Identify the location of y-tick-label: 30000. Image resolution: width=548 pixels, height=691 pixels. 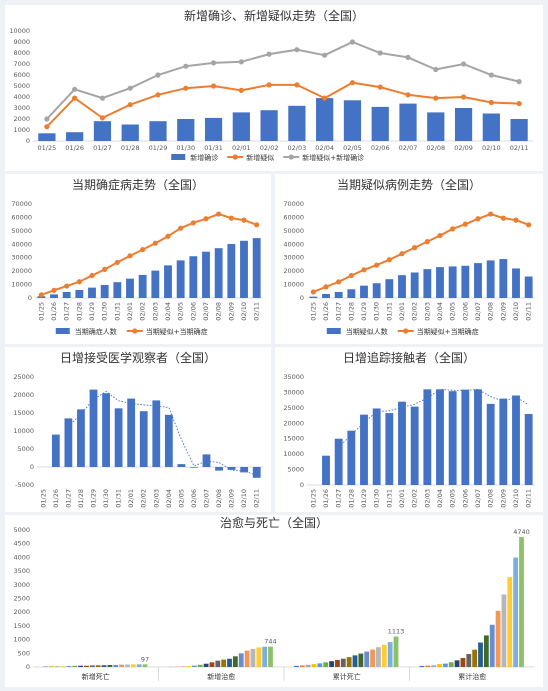
(21, 258).